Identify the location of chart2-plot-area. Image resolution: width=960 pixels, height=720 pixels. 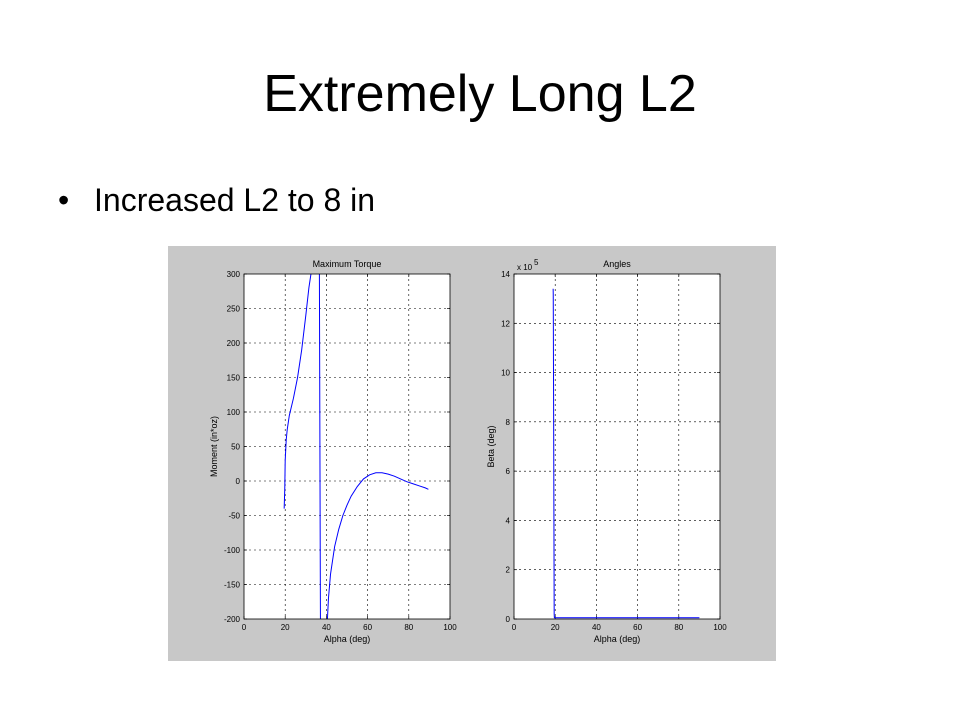
(617, 446).